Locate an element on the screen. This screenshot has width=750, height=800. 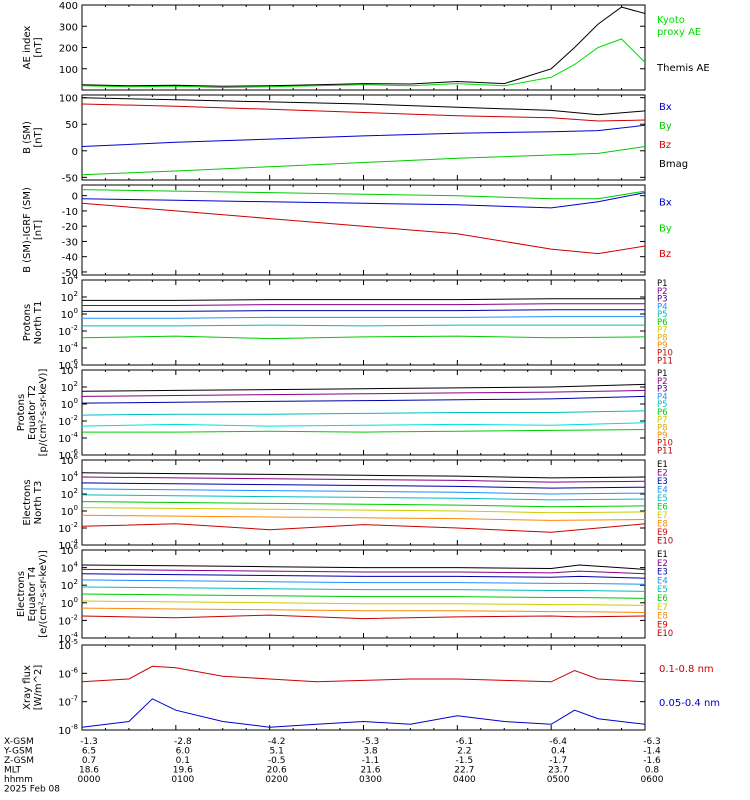
legend-label: P2 is located at coordinates (662, 292).